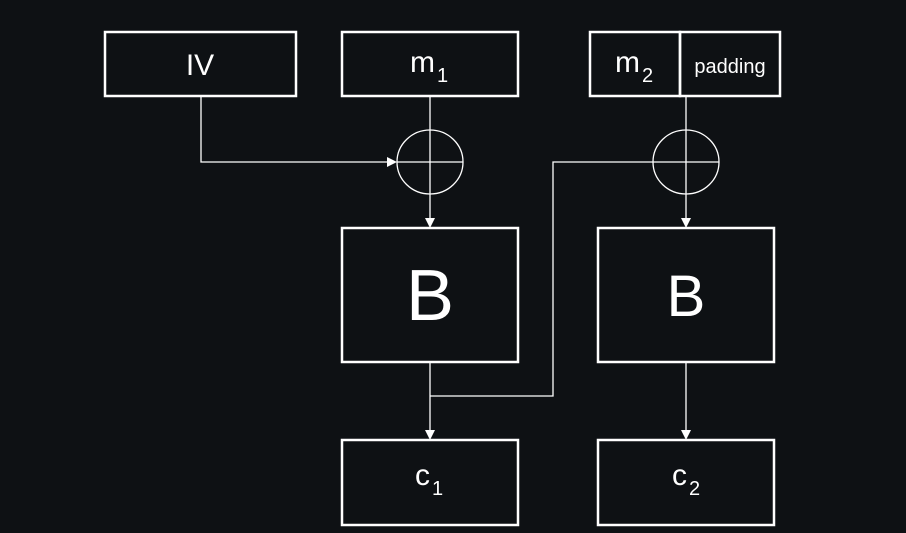  Describe the element at coordinates (627, 62) in the screenshot. I see `m2-base: m` at that location.